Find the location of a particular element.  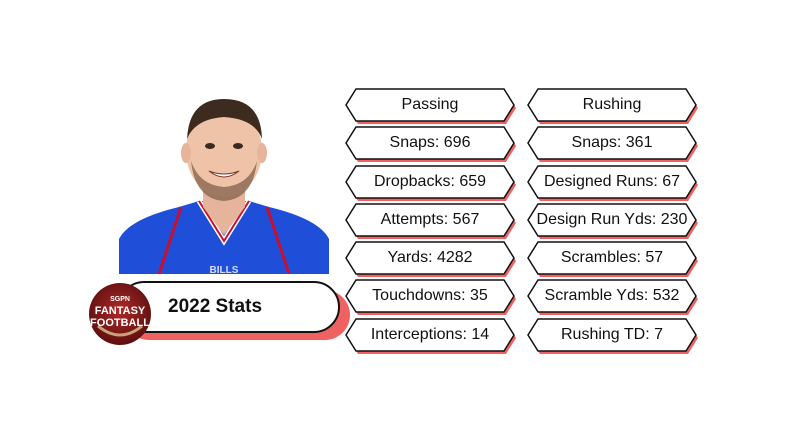

passing-stat-row-cell: Touchdowns: 35 is located at coordinates (431, 298).